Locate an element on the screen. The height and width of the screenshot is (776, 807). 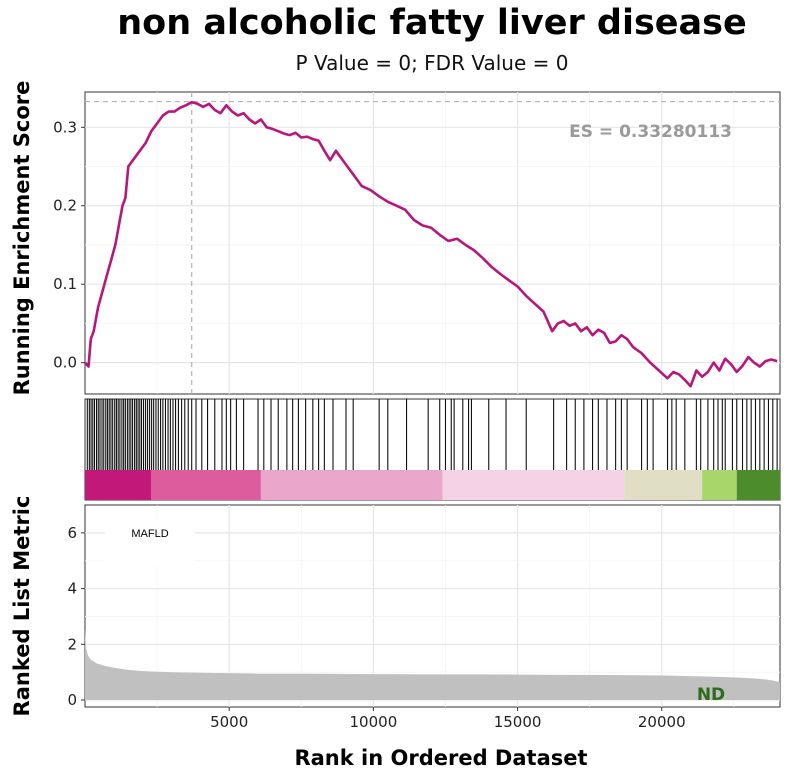
es-label: ES = 0.33280113 is located at coordinates (650, 132).